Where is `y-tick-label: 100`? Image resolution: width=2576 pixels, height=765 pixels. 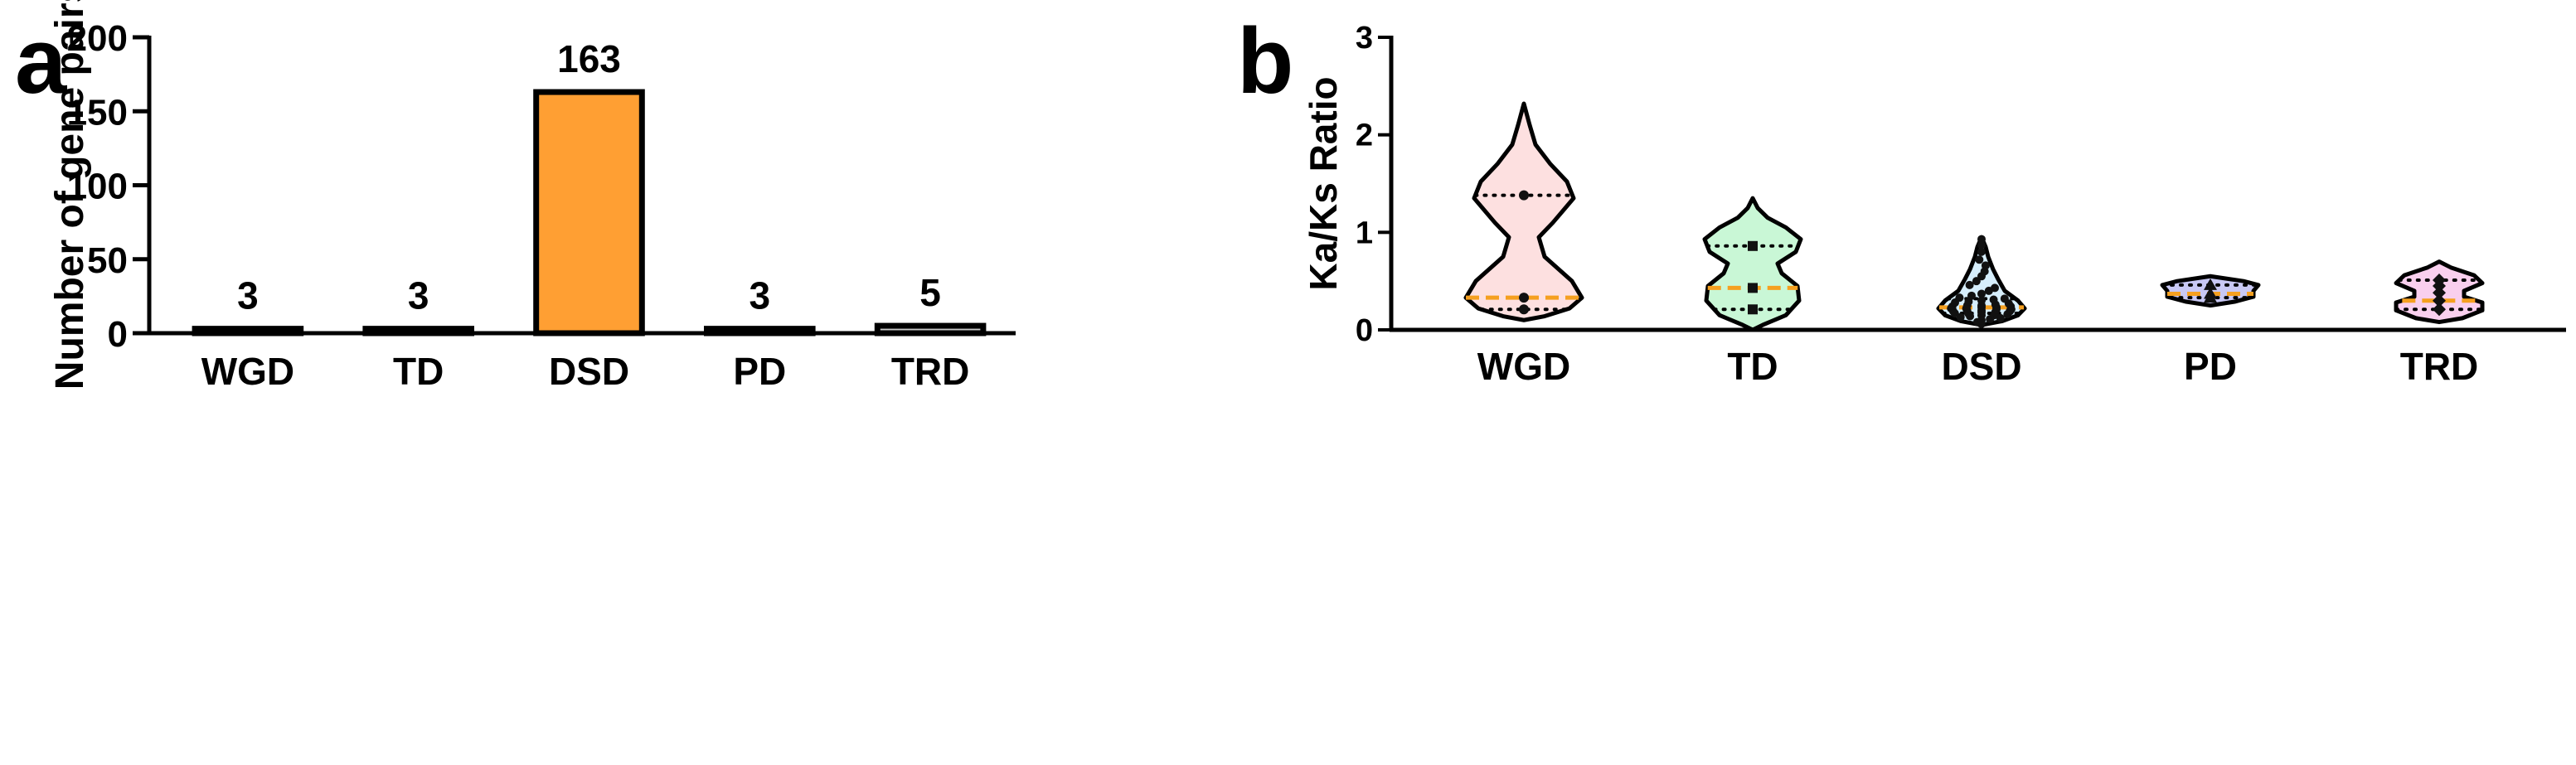
y-tick-label: 100 is located at coordinates (97, 187).